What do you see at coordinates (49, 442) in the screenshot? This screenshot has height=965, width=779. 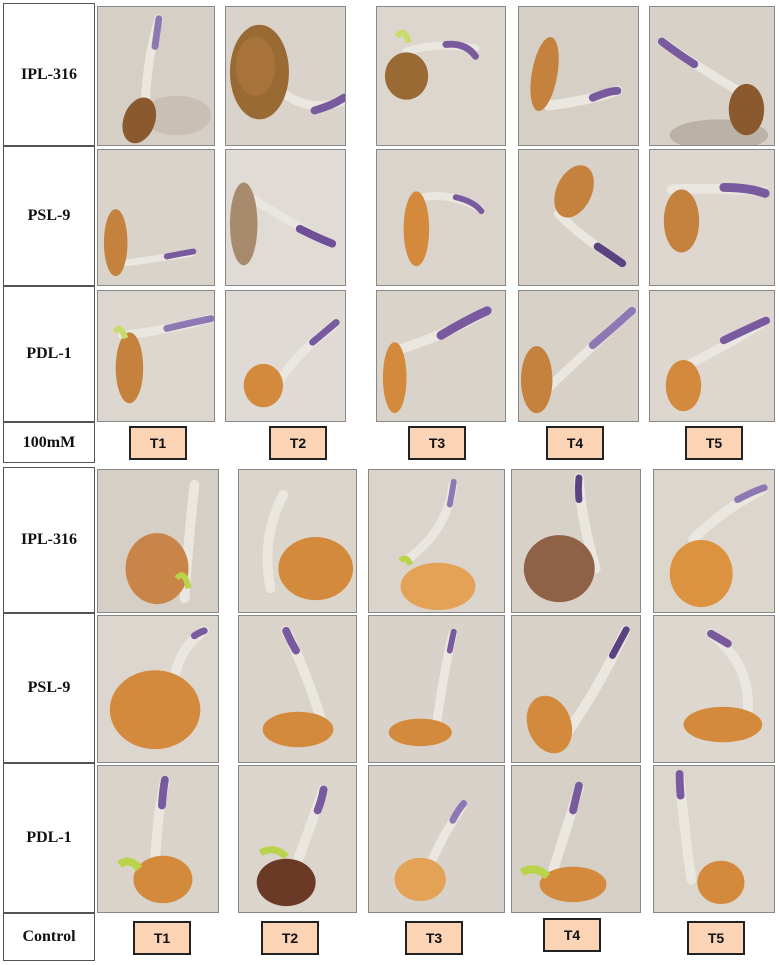 I see `footer-label-100mm: 100mM` at bounding box center [49, 442].